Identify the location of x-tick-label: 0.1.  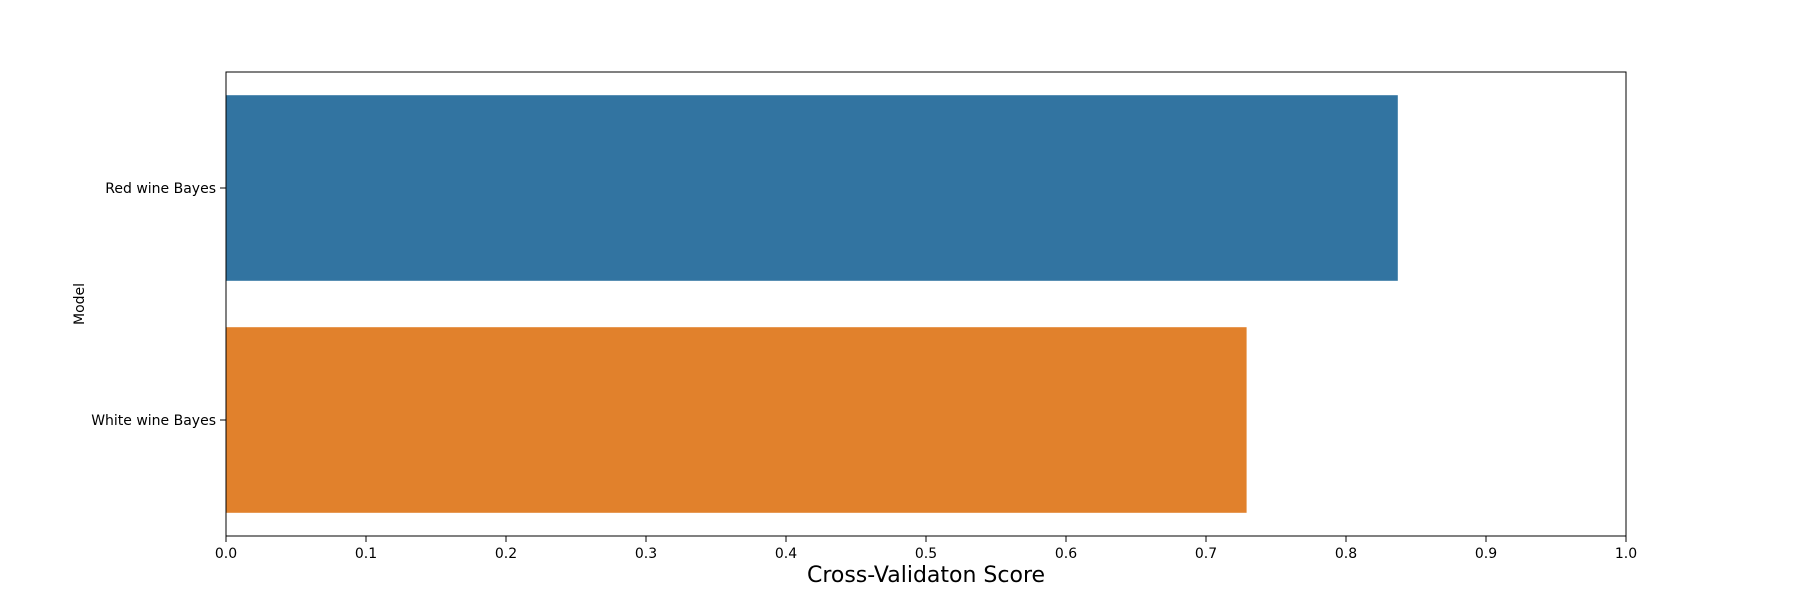
(366, 554).